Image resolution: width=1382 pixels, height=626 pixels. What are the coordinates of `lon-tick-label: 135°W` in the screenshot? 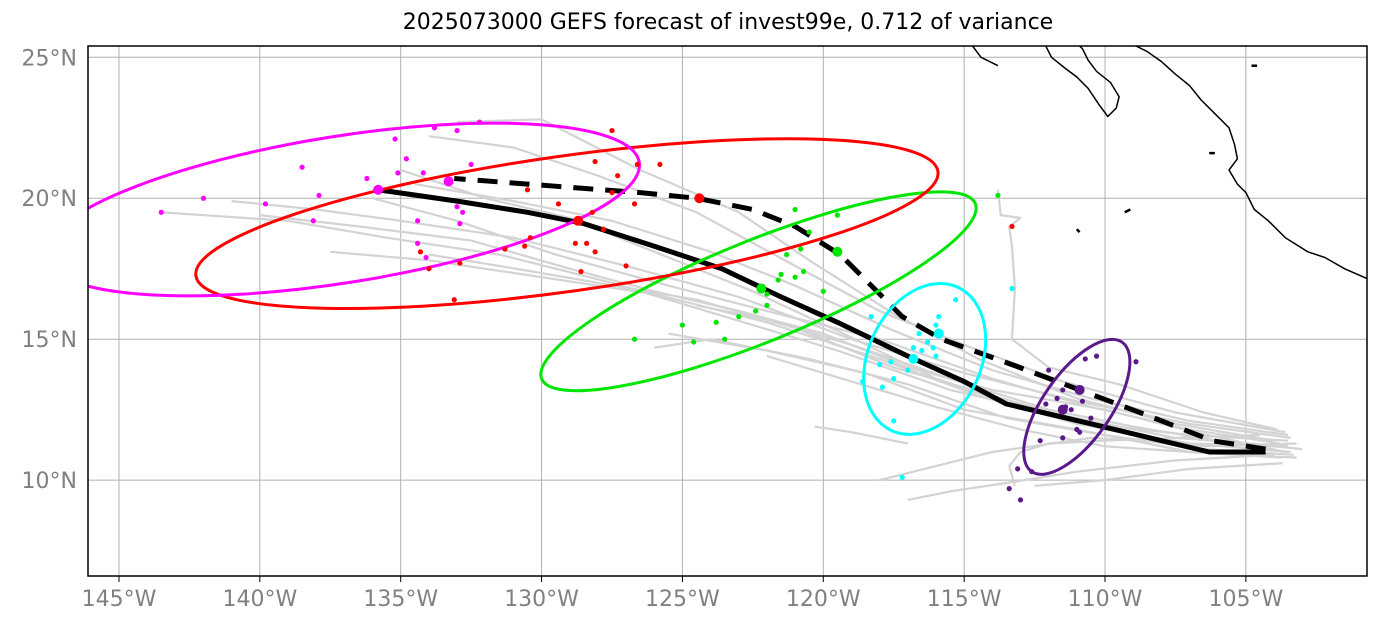 It's located at (400, 599).